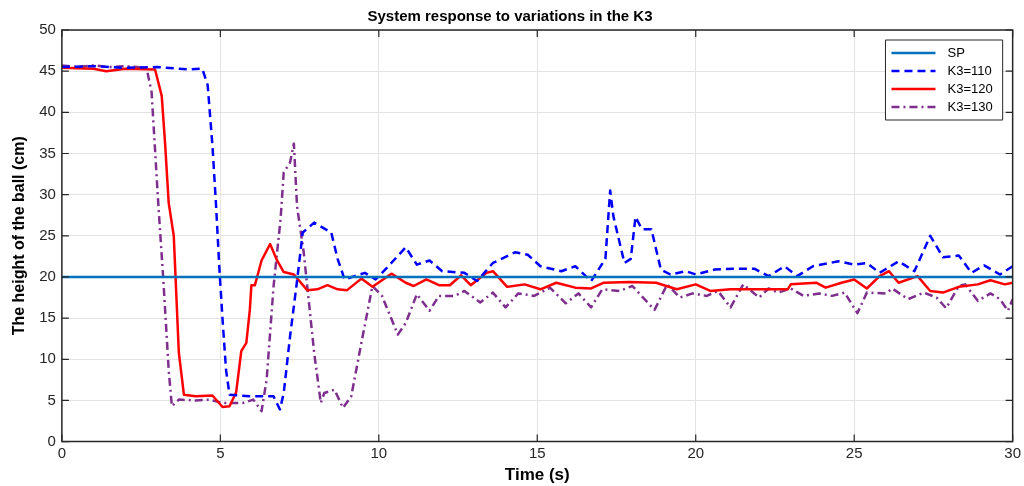 This screenshot has width=1024, height=486. What do you see at coordinates (1012, 452) in the screenshot?
I see `x-tick-label: 30` at bounding box center [1012, 452].